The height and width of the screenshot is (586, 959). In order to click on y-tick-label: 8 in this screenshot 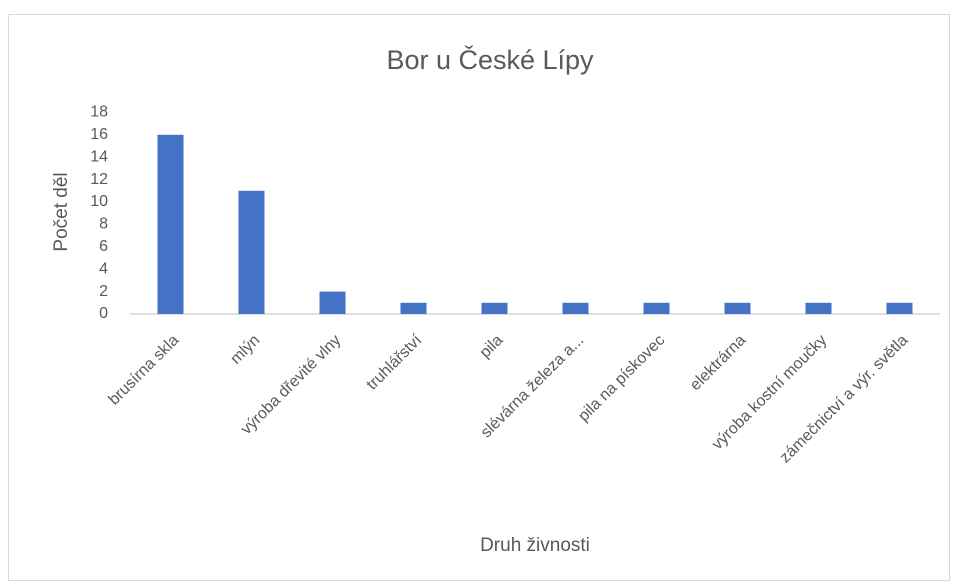, I will do `click(103, 224)`.